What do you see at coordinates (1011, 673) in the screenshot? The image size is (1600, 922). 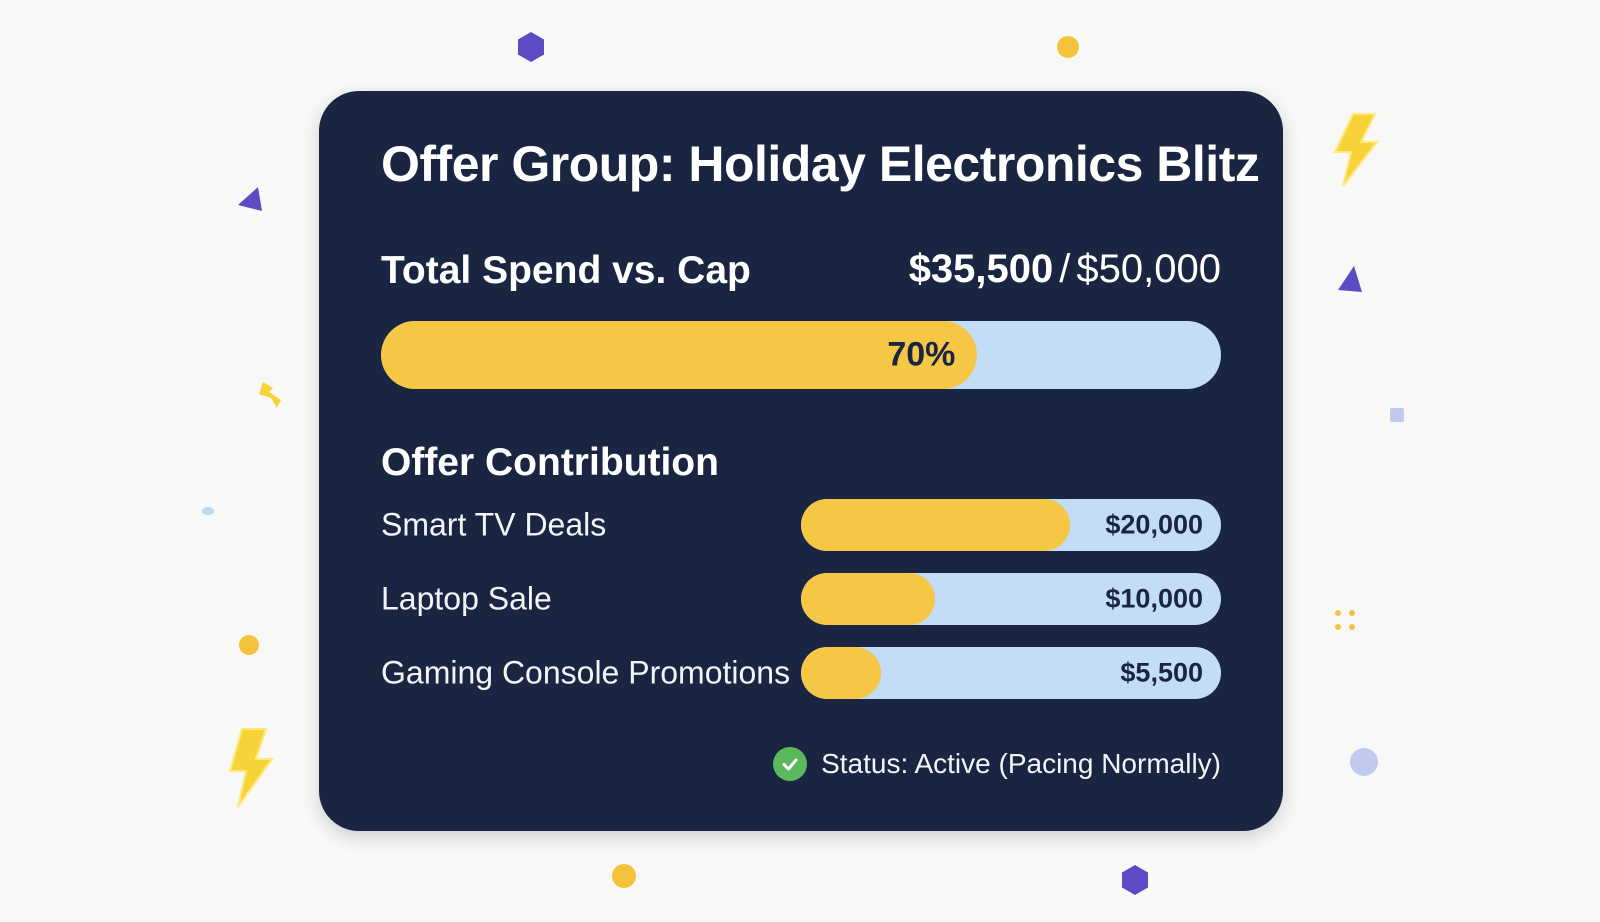 I see `offer-progress-bar: $5,500` at bounding box center [1011, 673].